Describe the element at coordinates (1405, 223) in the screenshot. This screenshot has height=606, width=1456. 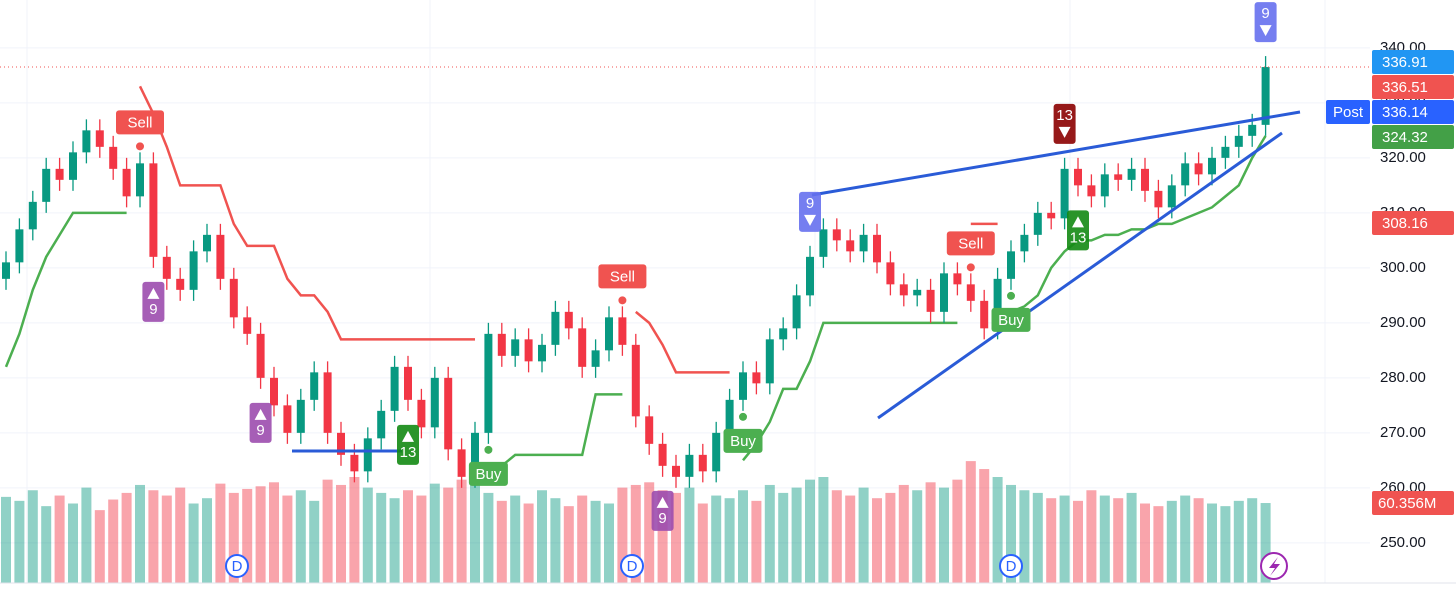
I see `price-badge-label: 308.16` at that location.